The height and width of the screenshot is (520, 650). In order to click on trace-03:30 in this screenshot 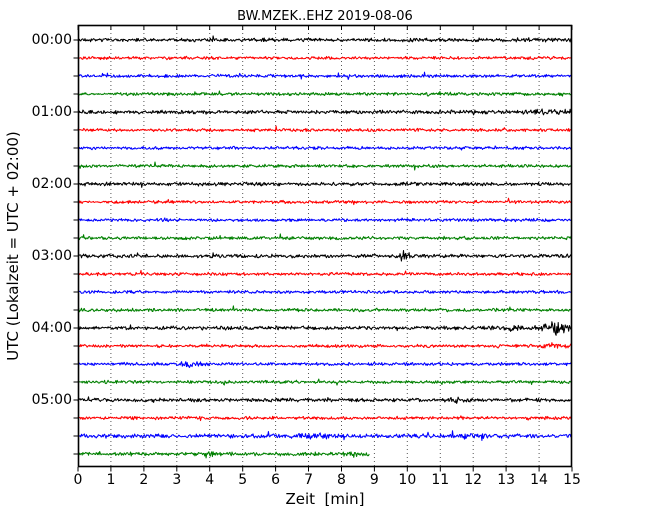, I will do `click(324, 292)`.